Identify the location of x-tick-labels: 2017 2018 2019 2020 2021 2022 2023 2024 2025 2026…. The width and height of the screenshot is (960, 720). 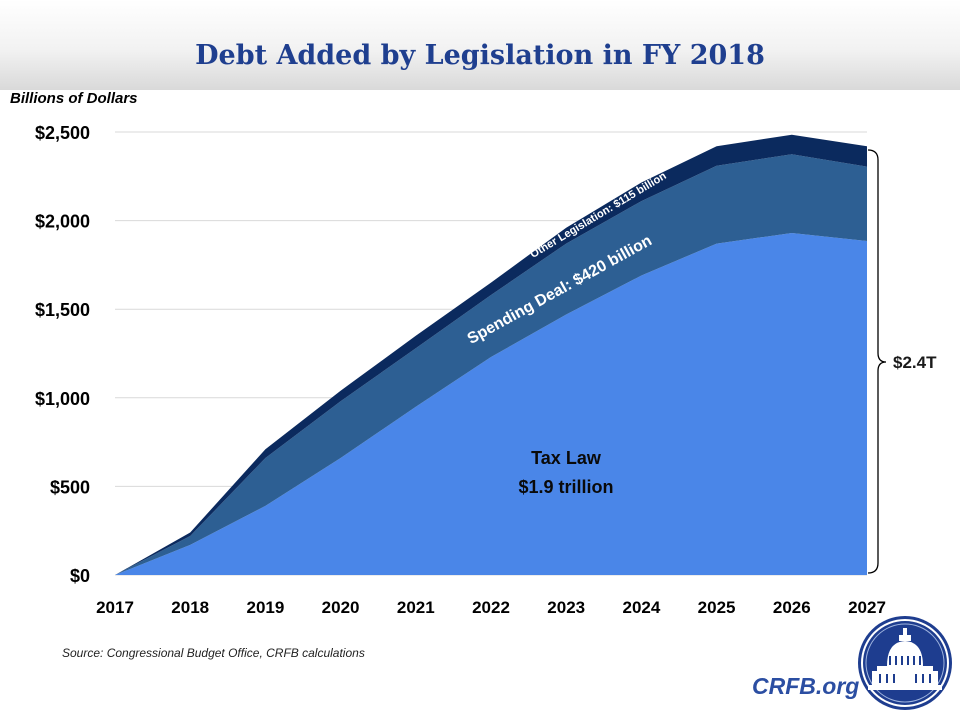
(491, 607).